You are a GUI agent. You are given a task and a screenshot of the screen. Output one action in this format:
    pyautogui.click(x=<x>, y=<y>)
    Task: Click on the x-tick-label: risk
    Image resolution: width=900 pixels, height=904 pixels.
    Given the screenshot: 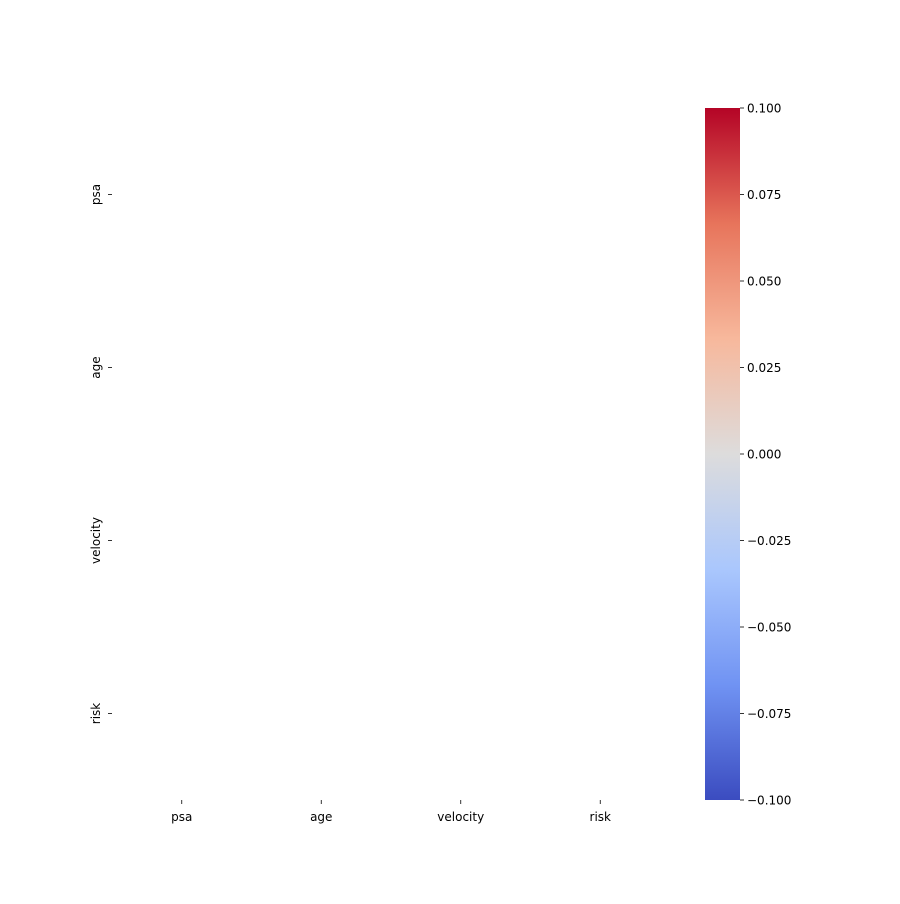 What is the action you would take?
    pyautogui.click(x=601, y=817)
    